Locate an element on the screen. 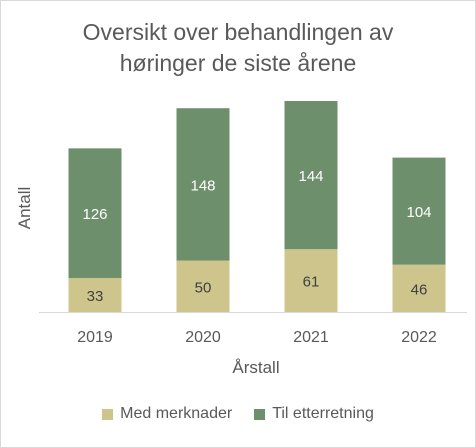  data-label-2019-med-merknader: 33 is located at coordinates (95, 296).